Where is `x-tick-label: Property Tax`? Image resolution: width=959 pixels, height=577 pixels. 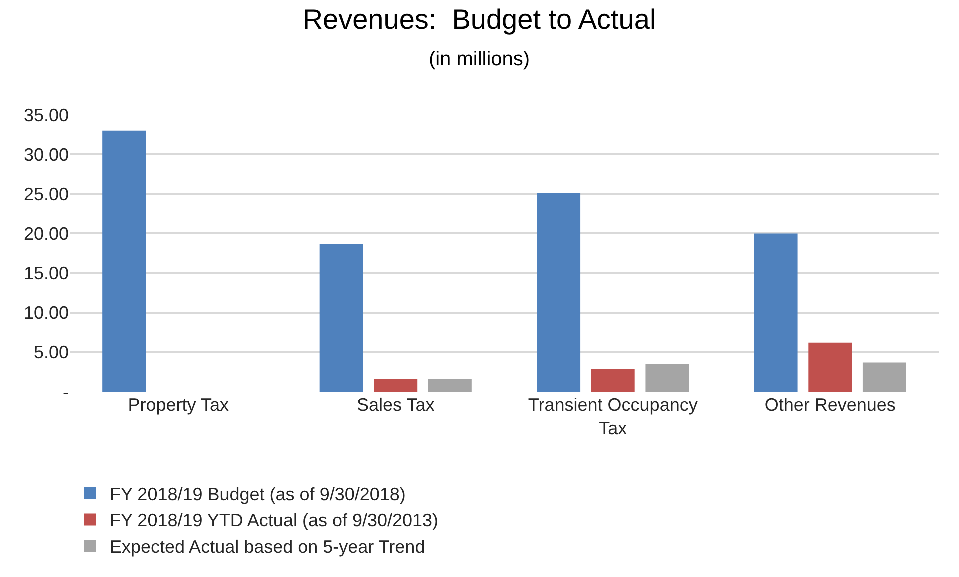
x-tick-label: Property Tax is located at coordinates (178, 405).